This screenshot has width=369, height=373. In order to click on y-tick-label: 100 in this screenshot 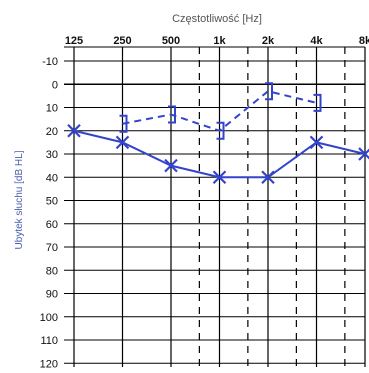, I will do `click(49, 318)`.